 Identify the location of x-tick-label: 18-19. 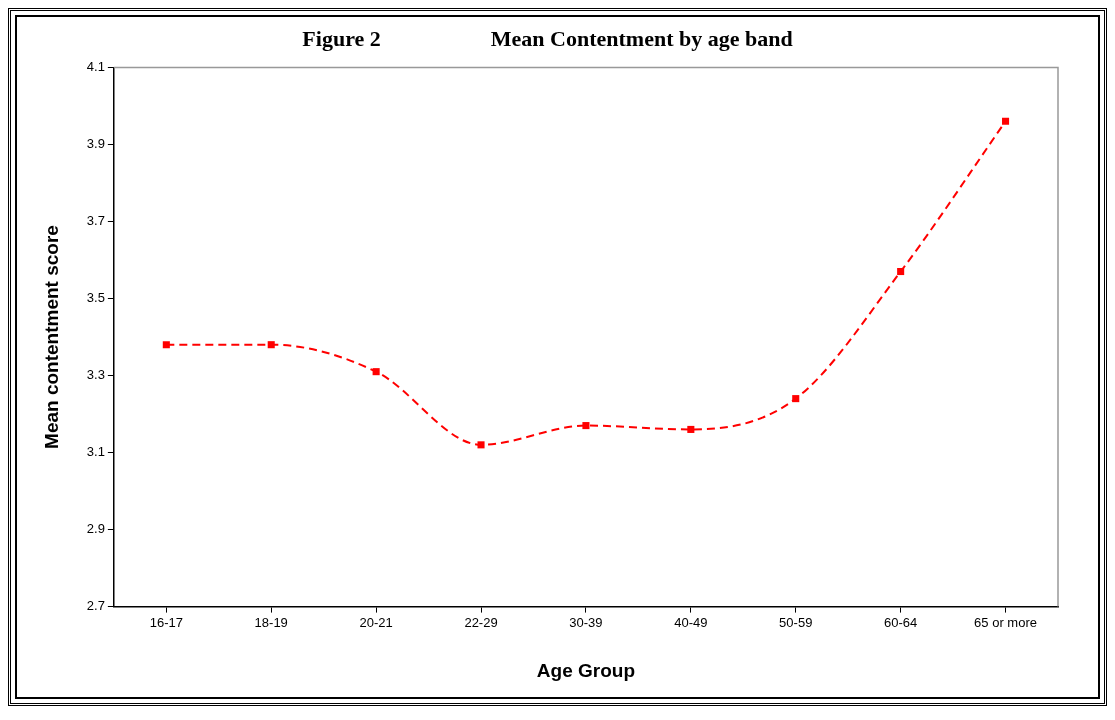
(271, 622).